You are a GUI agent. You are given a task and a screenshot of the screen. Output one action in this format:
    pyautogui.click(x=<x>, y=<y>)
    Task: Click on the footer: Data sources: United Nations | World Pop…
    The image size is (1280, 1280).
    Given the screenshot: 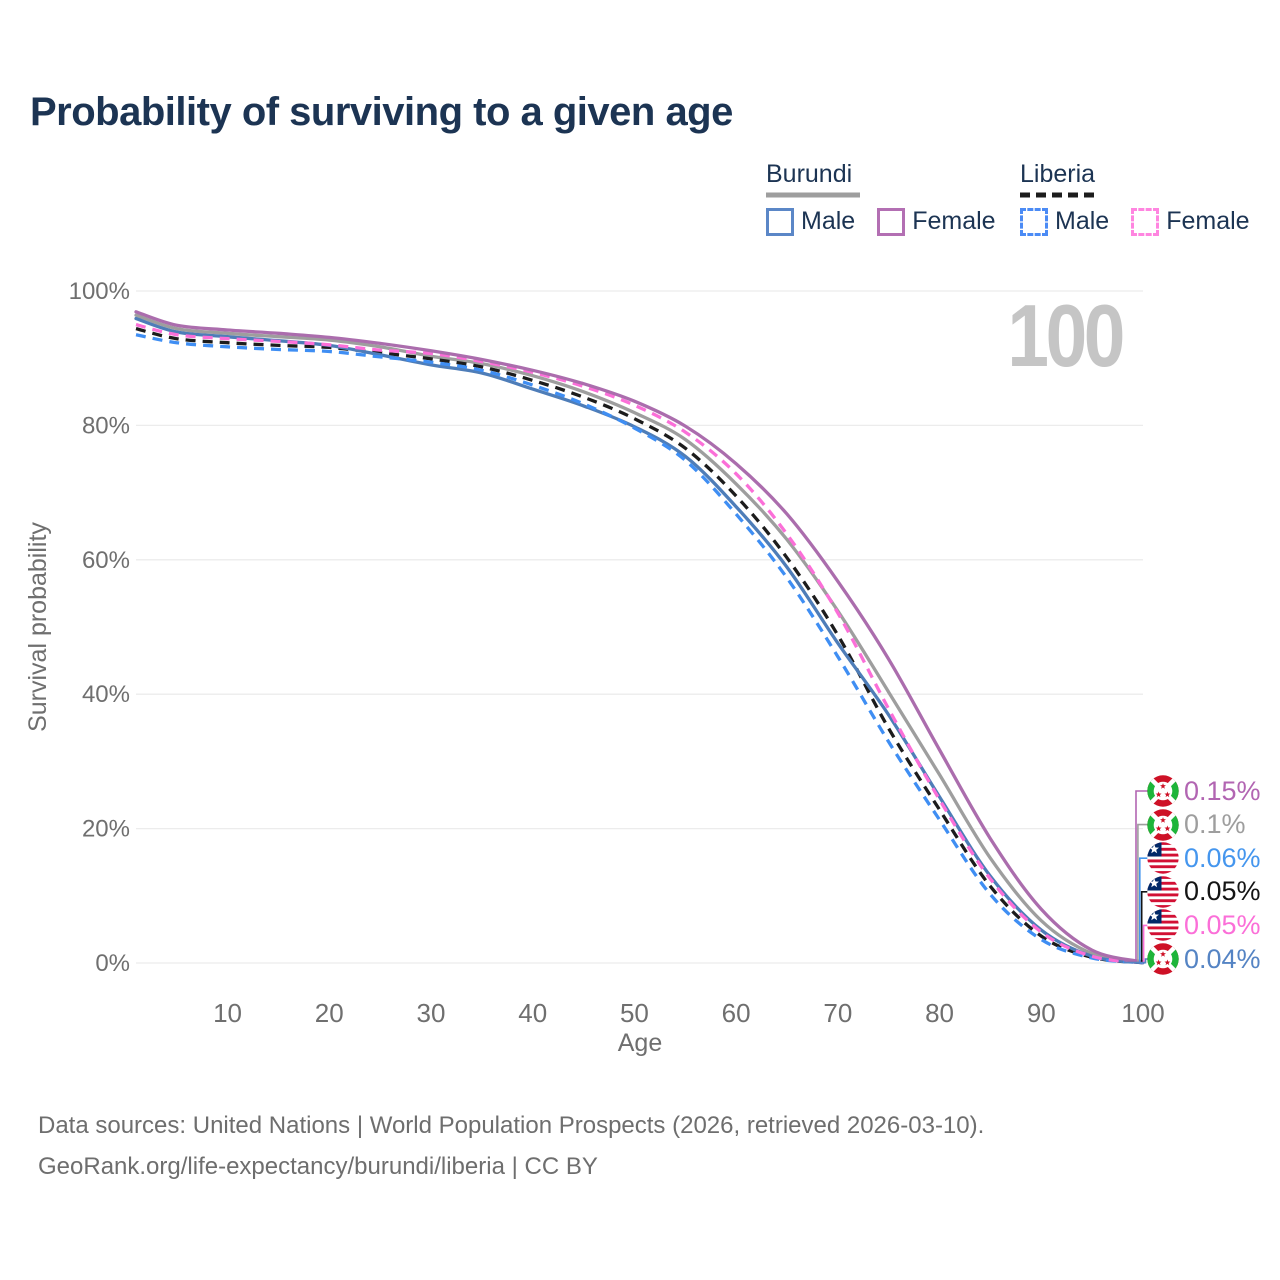 What is the action you would take?
    pyautogui.click(x=511, y=1146)
    